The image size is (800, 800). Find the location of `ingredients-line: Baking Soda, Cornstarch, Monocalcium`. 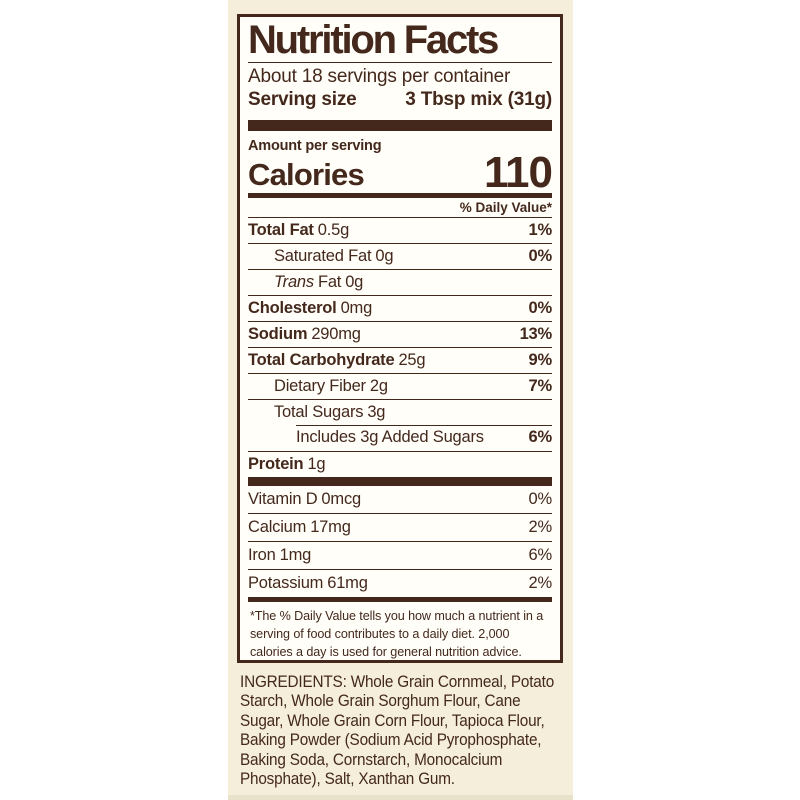

ingredients-line: Baking Soda, Cornstarch, Monocalcium is located at coordinates (371, 759).